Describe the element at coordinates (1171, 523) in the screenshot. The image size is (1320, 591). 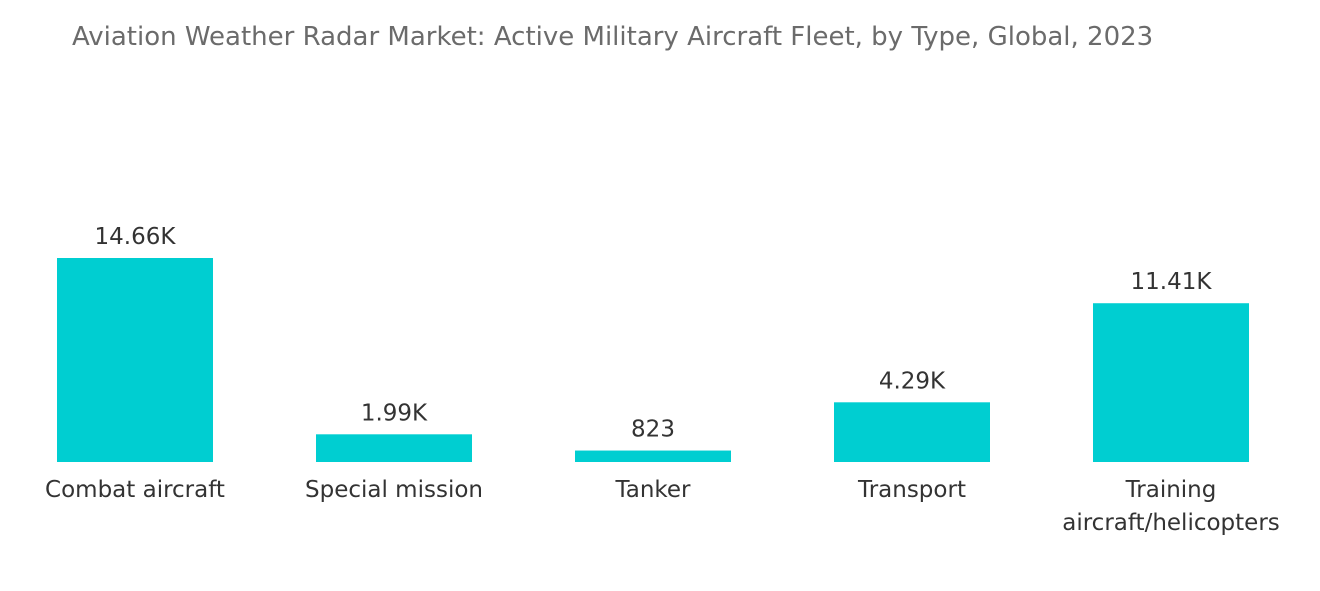
I see `category-label-4-line-1: aircraft/helicopters` at that location.